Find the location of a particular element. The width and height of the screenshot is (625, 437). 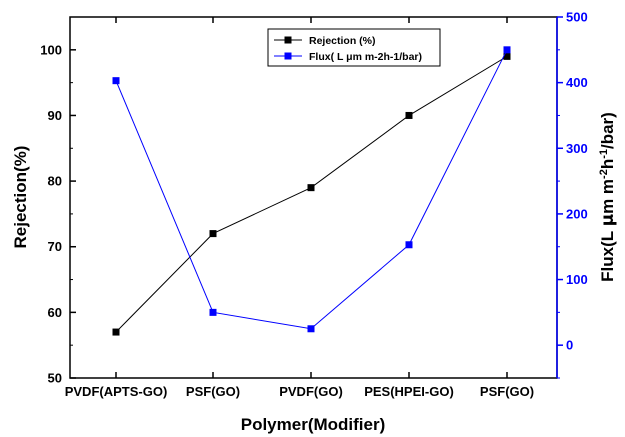

right-tick-label: 0 is located at coordinates (569, 345).